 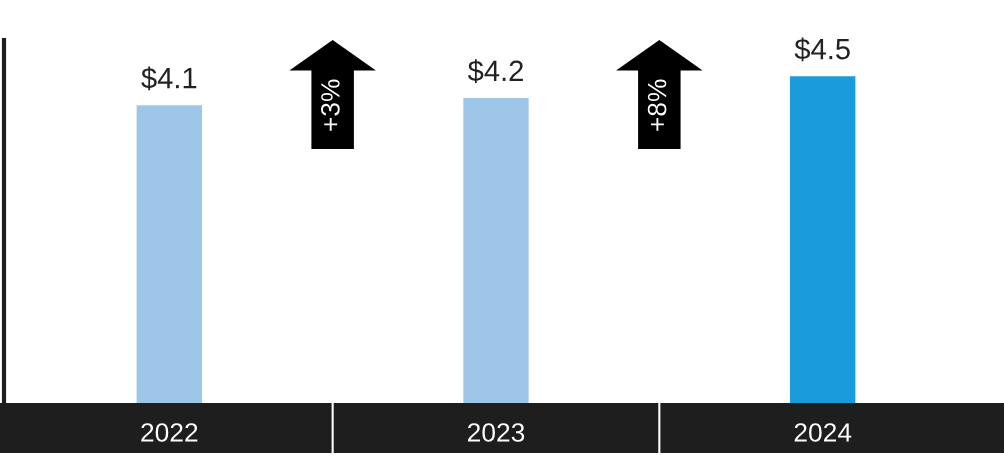 I want to click on data-label: $4.1, so click(x=169, y=78).